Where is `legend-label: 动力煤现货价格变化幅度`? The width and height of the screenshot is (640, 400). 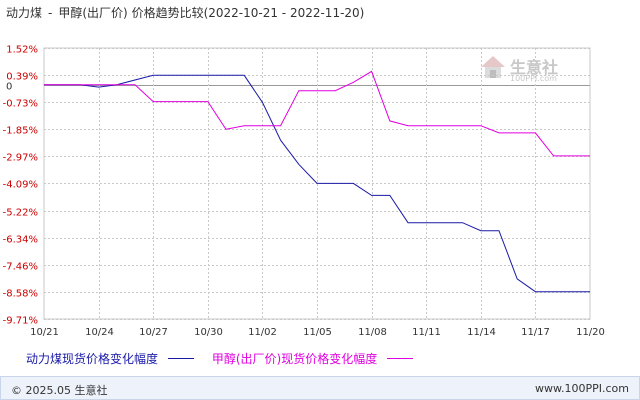 legend-label: 动力煤现货价格变化幅度 is located at coordinates (92, 359).